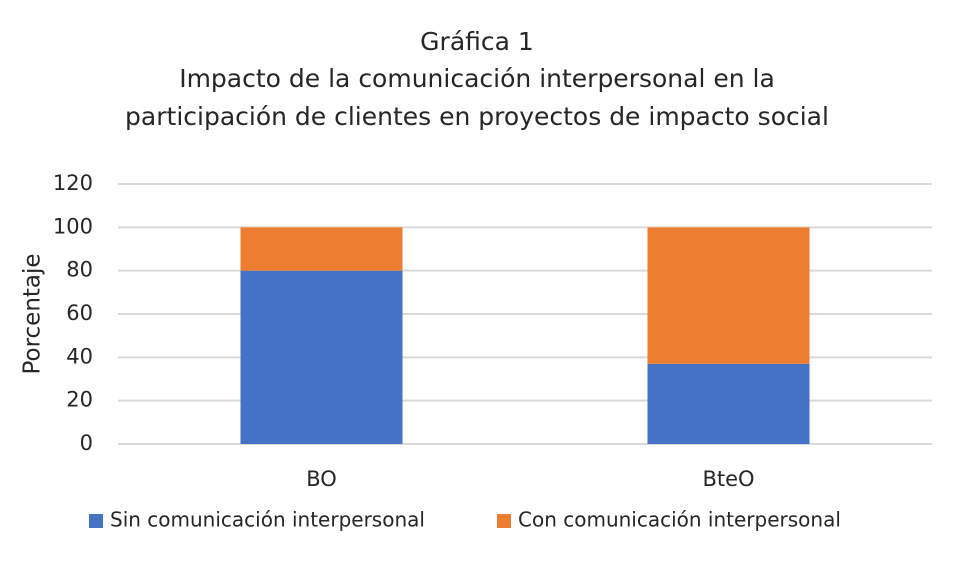 The height and width of the screenshot is (563, 954). Describe the element at coordinates (73, 183) in the screenshot. I see `y-tick-label: 120` at that location.